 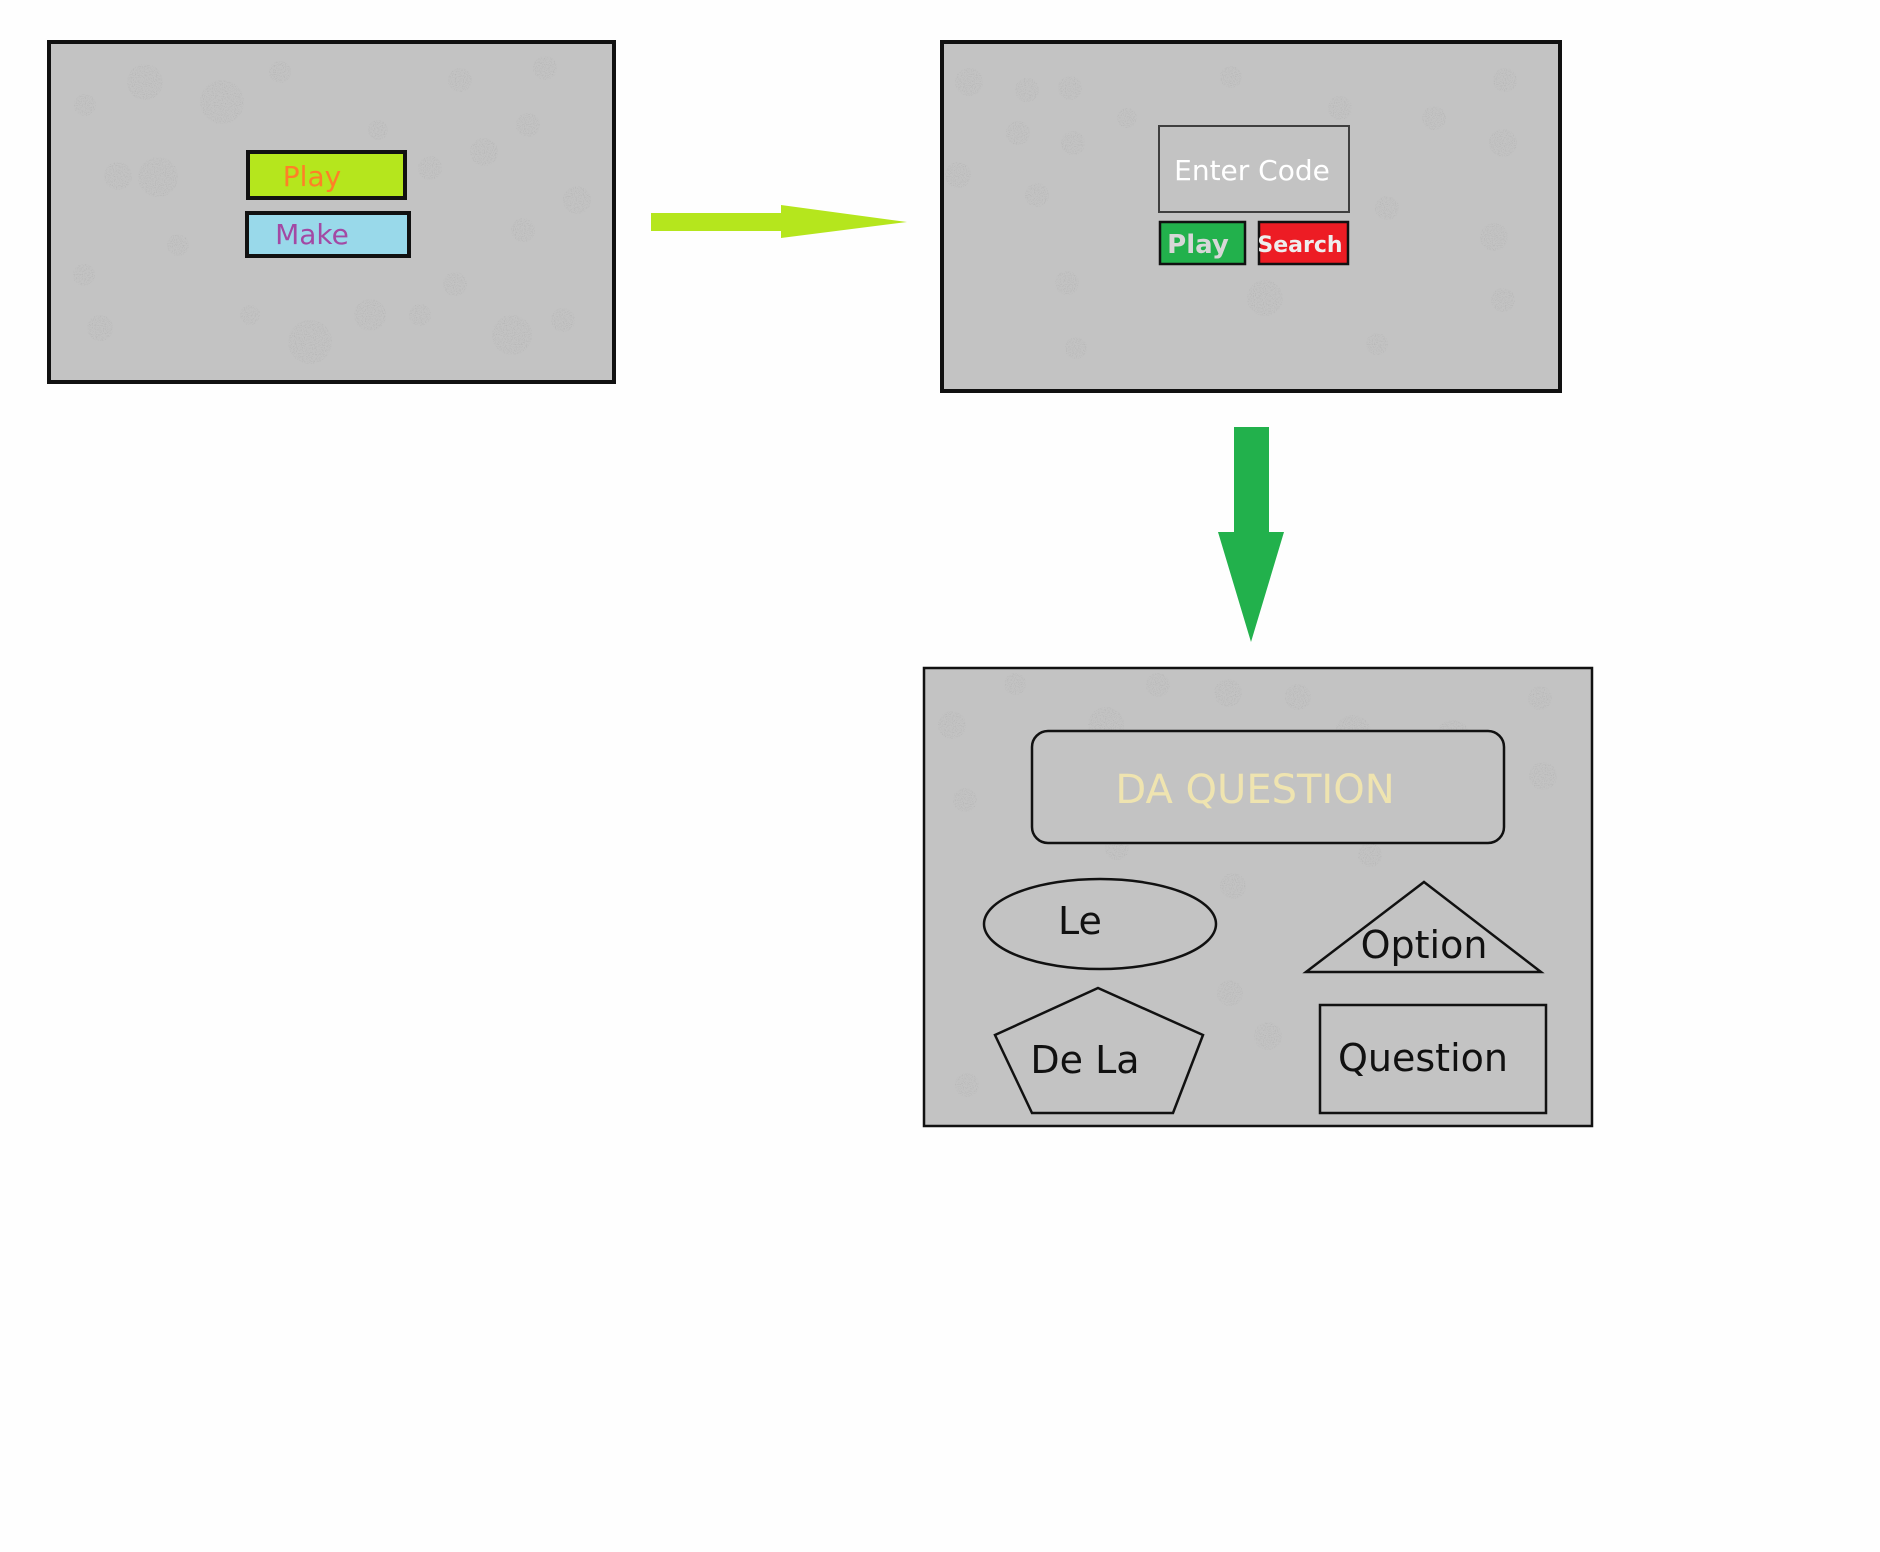 I want to click on answer-option-pentagon: De La, so click(x=1099, y=1050).